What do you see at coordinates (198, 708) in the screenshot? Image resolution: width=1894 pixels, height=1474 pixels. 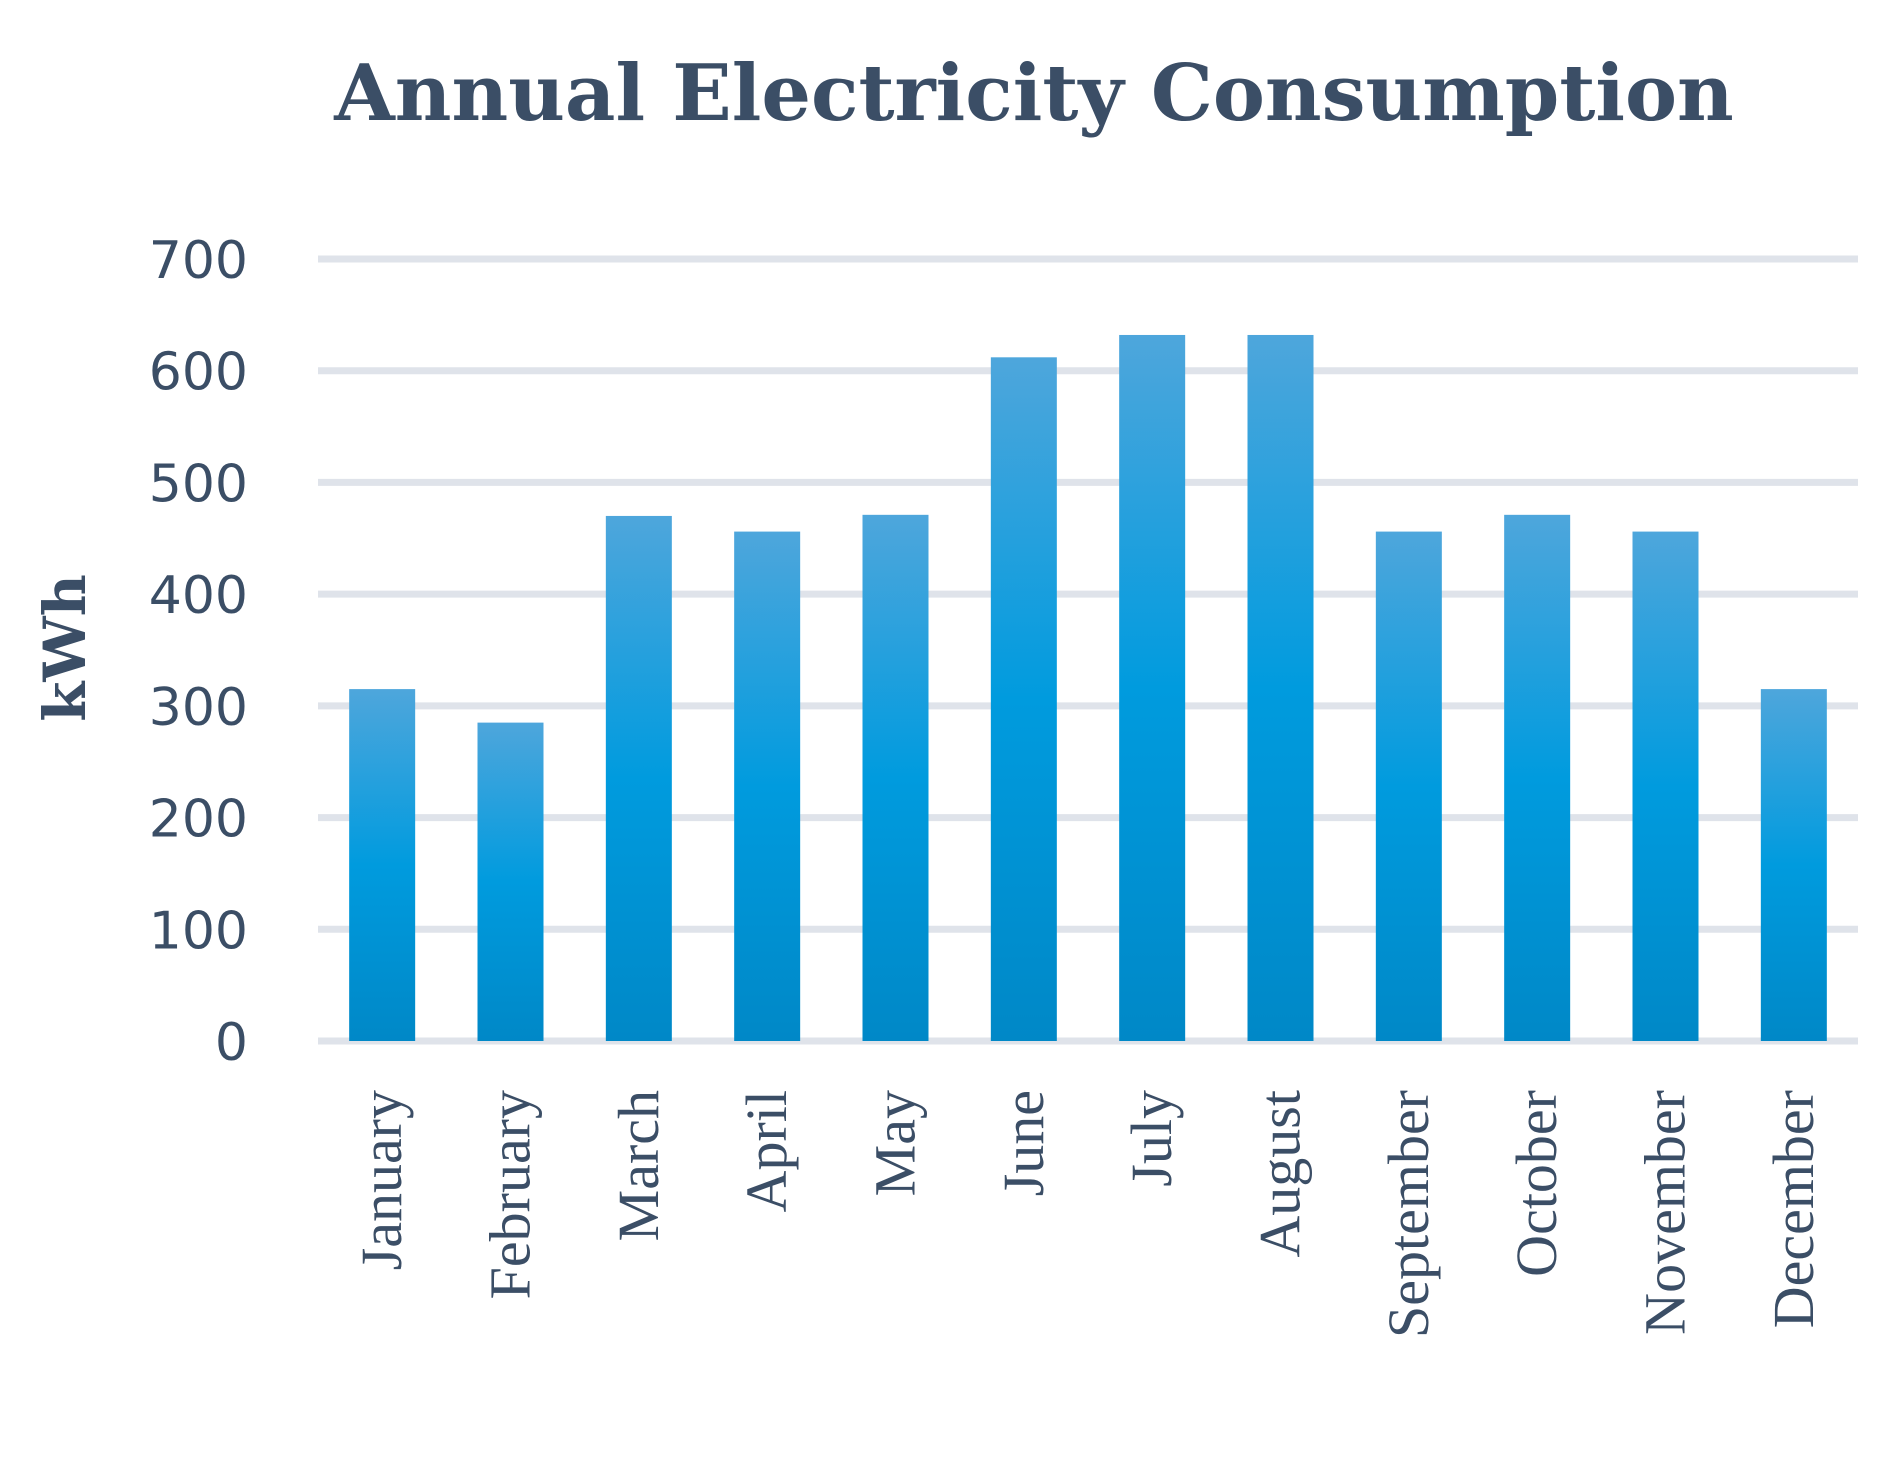 I see `y-tick-label: 300` at bounding box center [198, 708].